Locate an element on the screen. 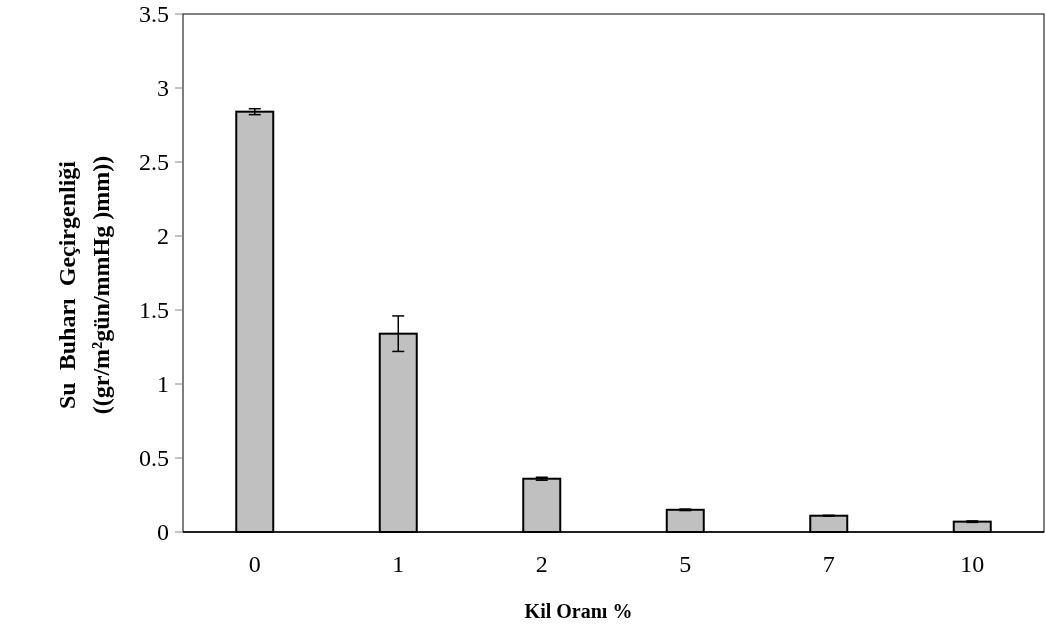  x-tick-label: 1 is located at coordinates (398, 564).